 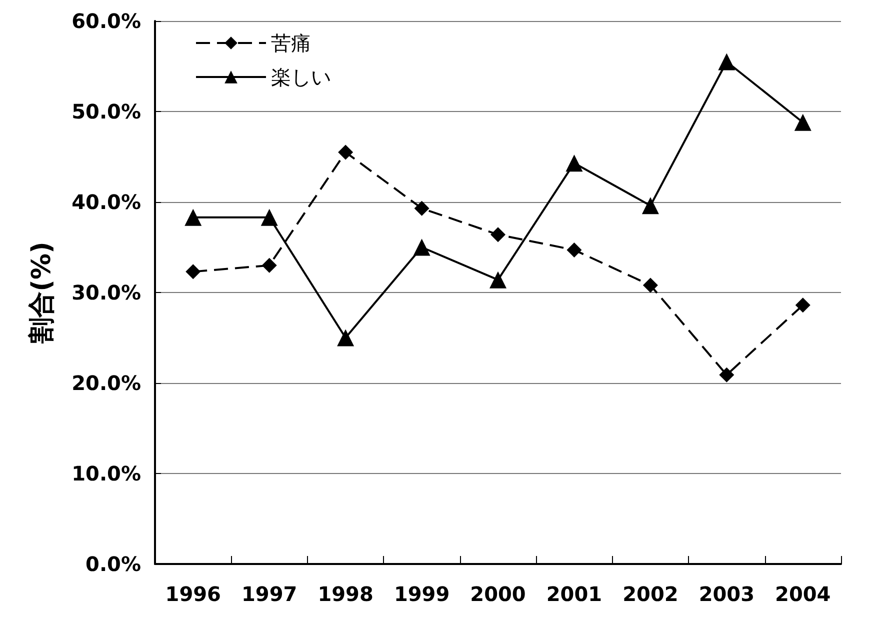 I want to click on y-tick-label: 30.0%, so click(x=106, y=292).